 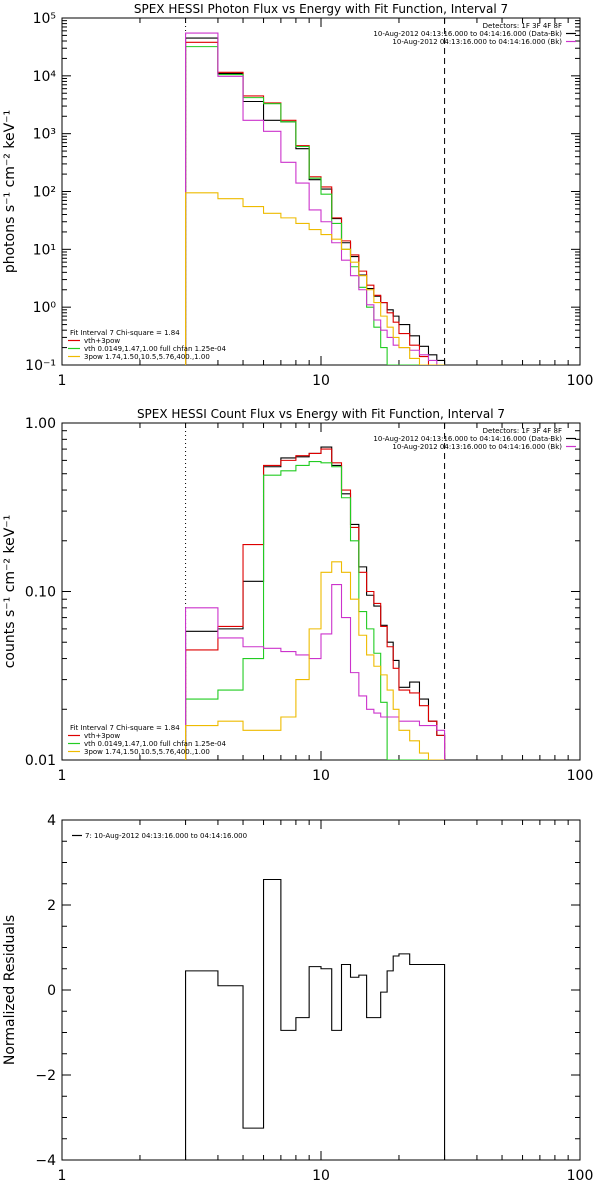 What do you see at coordinates (40, 761) in the screenshot?
I see `y-tick-label: 0.01` at bounding box center [40, 761].